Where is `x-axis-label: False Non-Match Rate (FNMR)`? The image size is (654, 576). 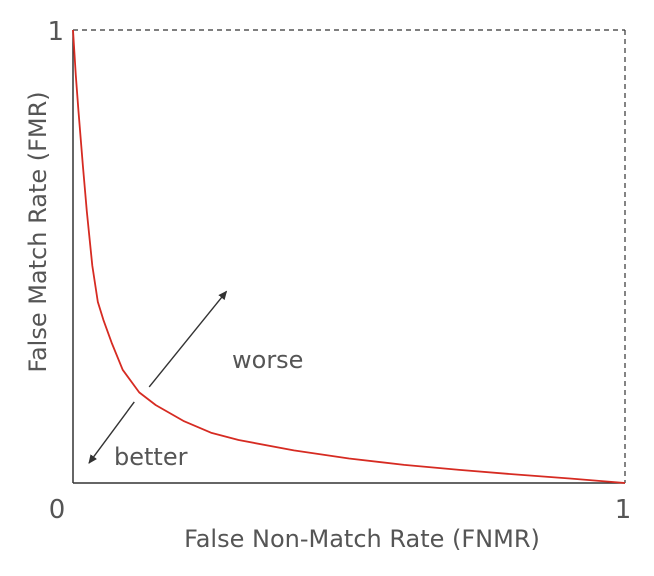
x-axis-label: False Non-Match Rate (FNMR) is located at coordinates (362, 539).